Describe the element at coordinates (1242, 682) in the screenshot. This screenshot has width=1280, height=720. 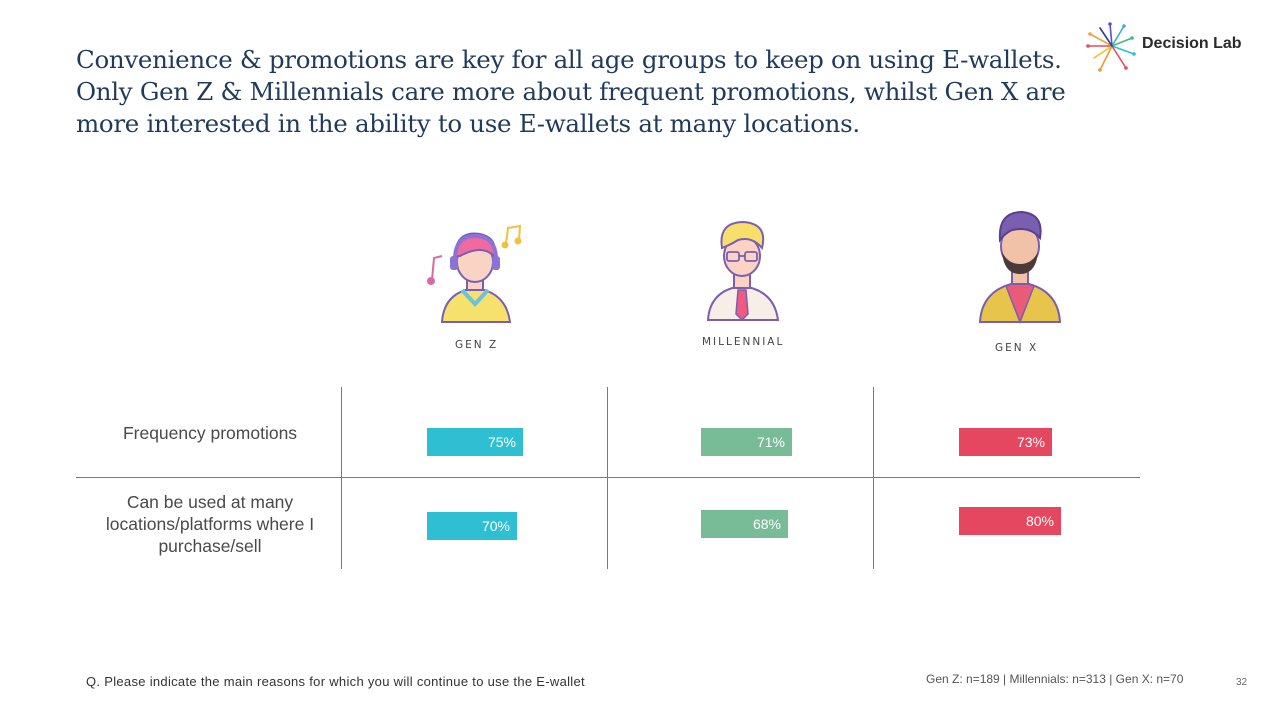
I see `page-number: 32` at that location.